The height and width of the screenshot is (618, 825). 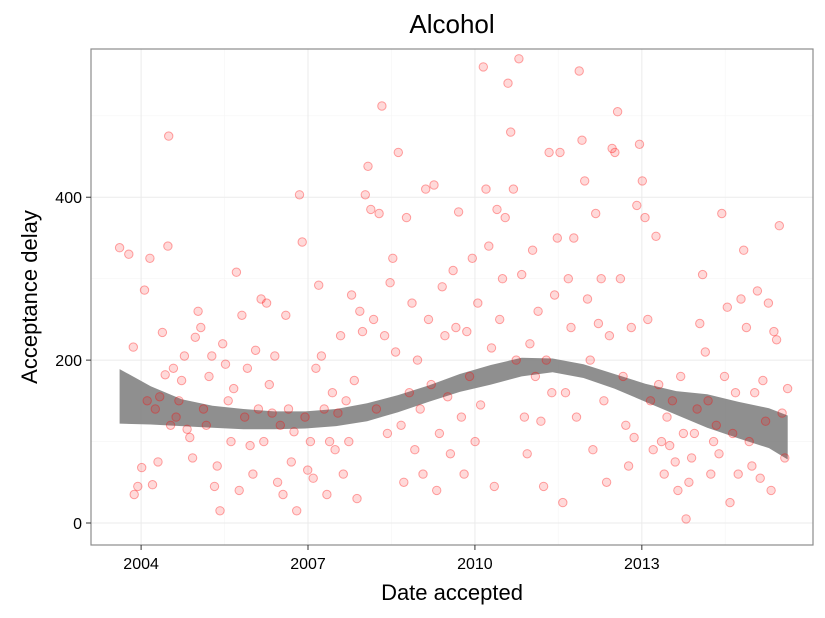 What do you see at coordinates (452, 592) in the screenshot?
I see `x-axis-label: Date accepted` at bounding box center [452, 592].